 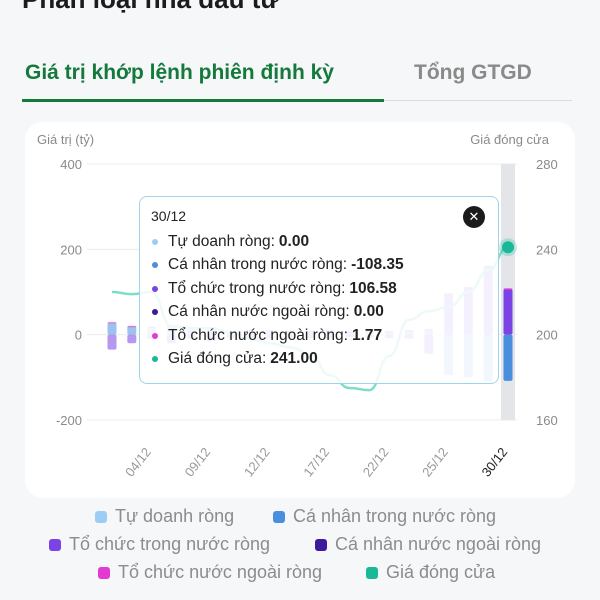 I want to click on tooltip-label: Tự doanh ròng:, so click(x=221, y=241).